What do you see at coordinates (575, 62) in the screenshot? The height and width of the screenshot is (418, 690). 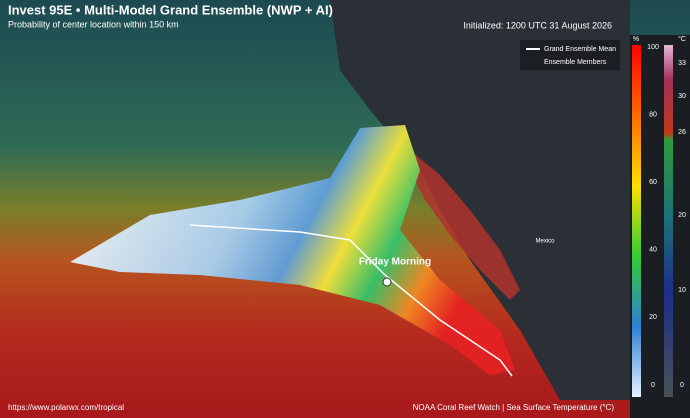 I see `legend-item: Ensemble Members` at bounding box center [575, 62].